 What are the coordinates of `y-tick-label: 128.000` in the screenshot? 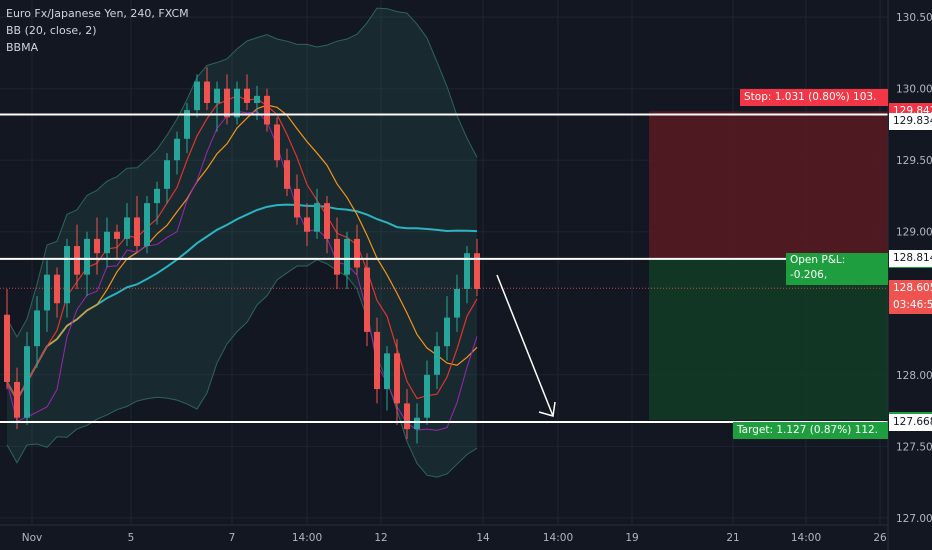 It's located at (914, 376).